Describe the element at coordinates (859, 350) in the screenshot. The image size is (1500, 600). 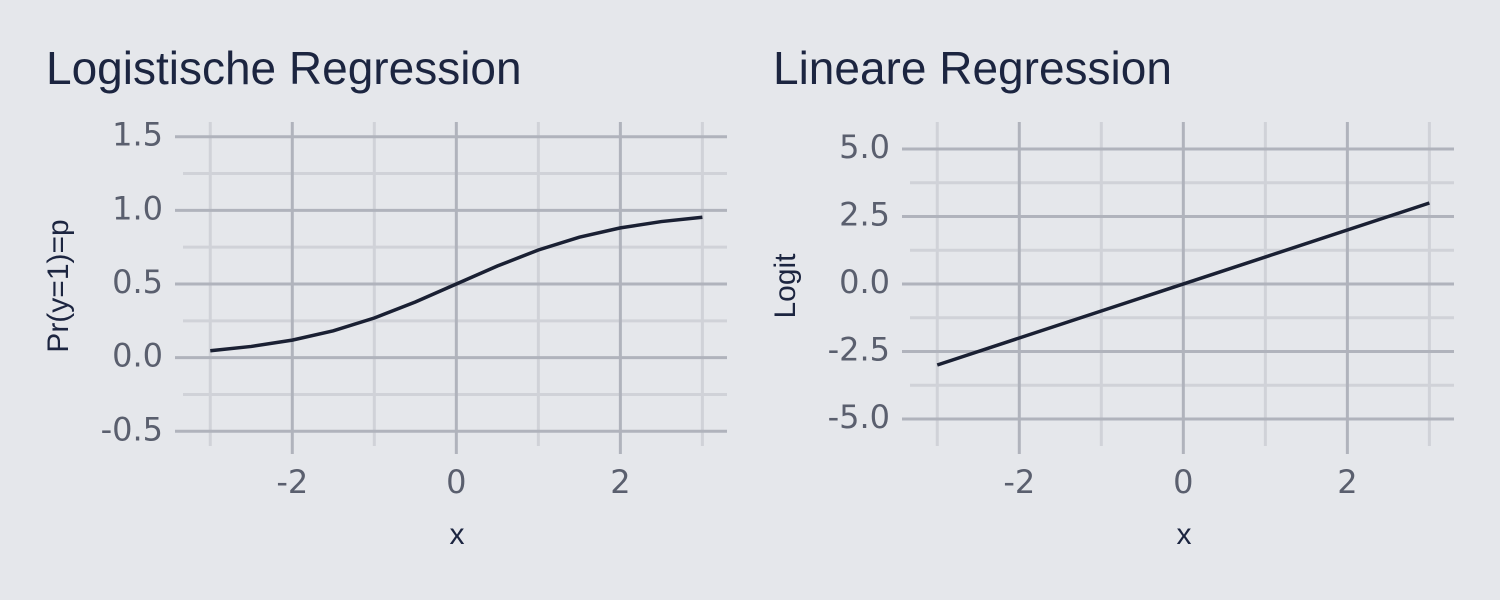
I see `y-tick-label: -2.5` at that location.